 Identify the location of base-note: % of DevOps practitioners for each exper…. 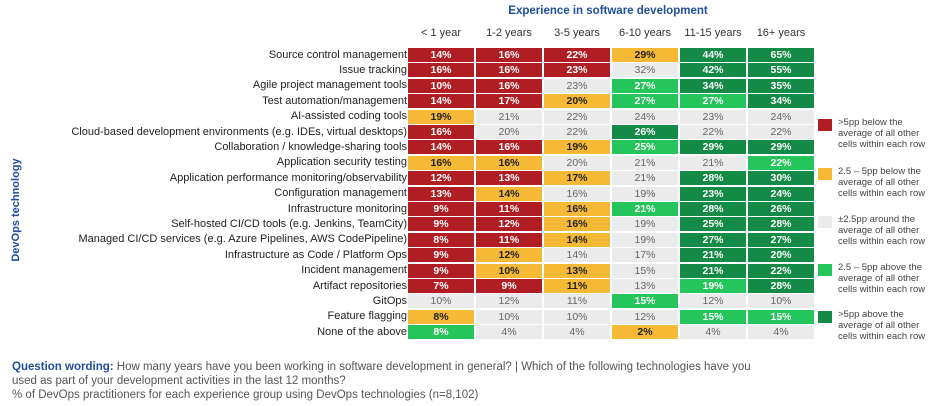
(245, 395).